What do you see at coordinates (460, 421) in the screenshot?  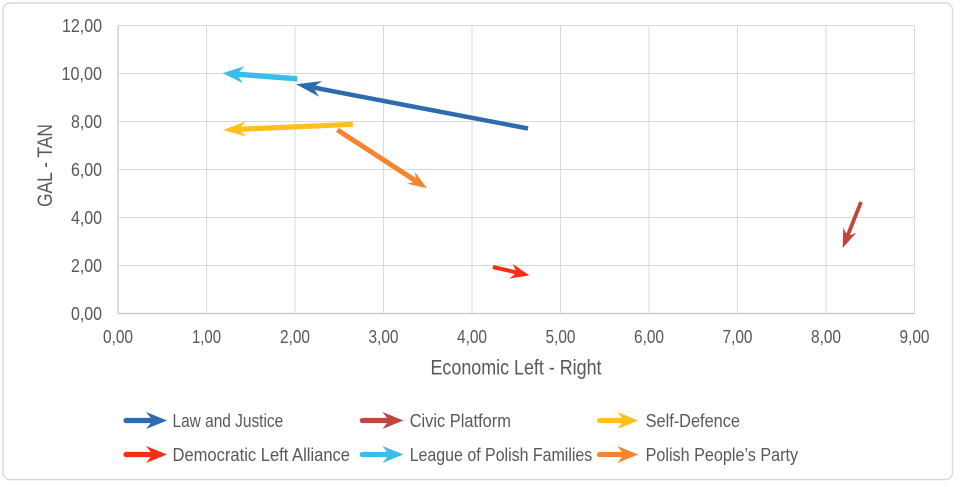 I see `svg-text: Civic Platform` at bounding box center [460, 421].